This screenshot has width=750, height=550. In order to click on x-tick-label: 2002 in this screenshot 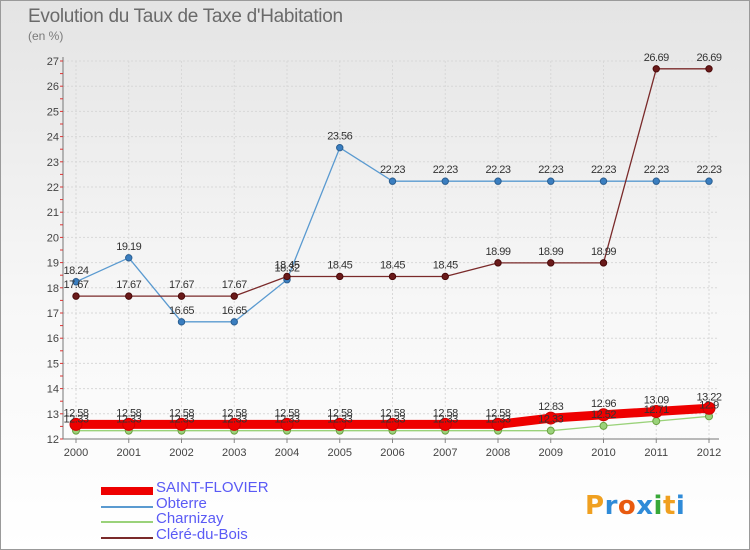, I will do `click(181, 453)`.